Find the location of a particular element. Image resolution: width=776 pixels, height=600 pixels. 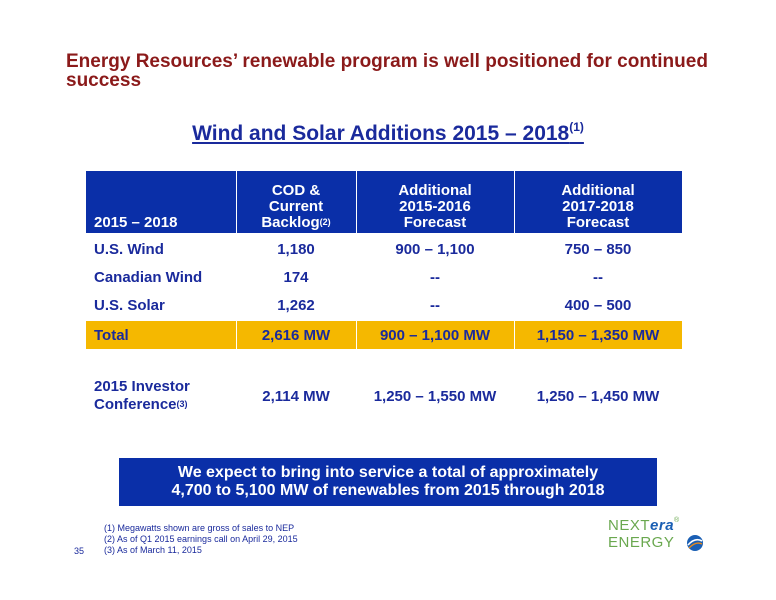

table-title: Wind and Solar Additions 2015 – 2018(1) is located at coordinates (388, 133).